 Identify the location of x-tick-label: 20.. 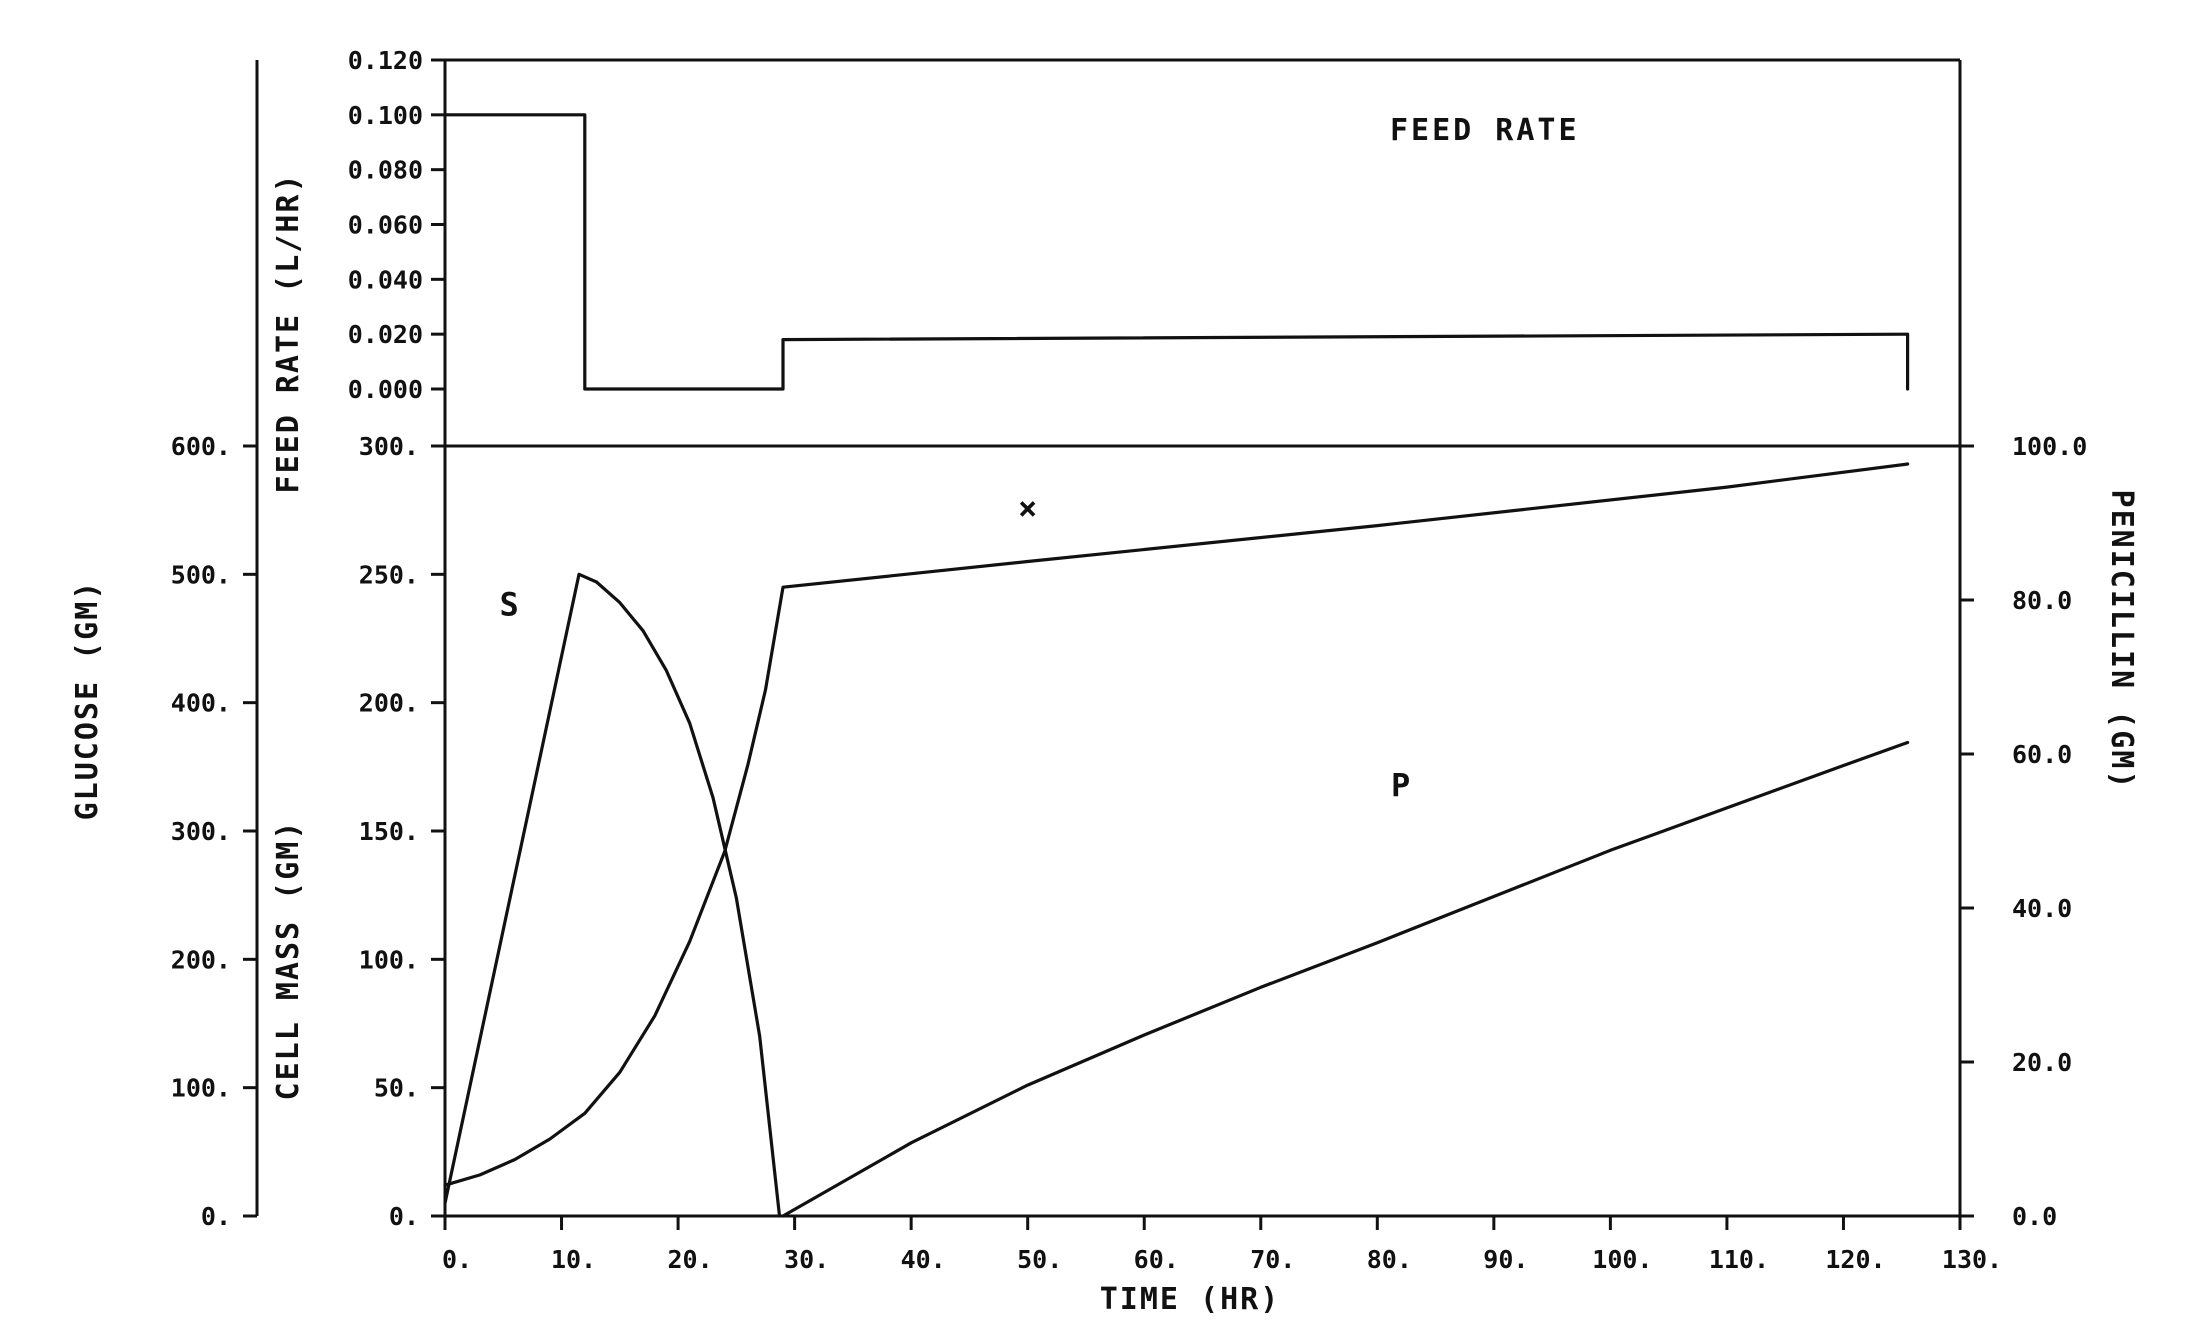
(689, 1259).